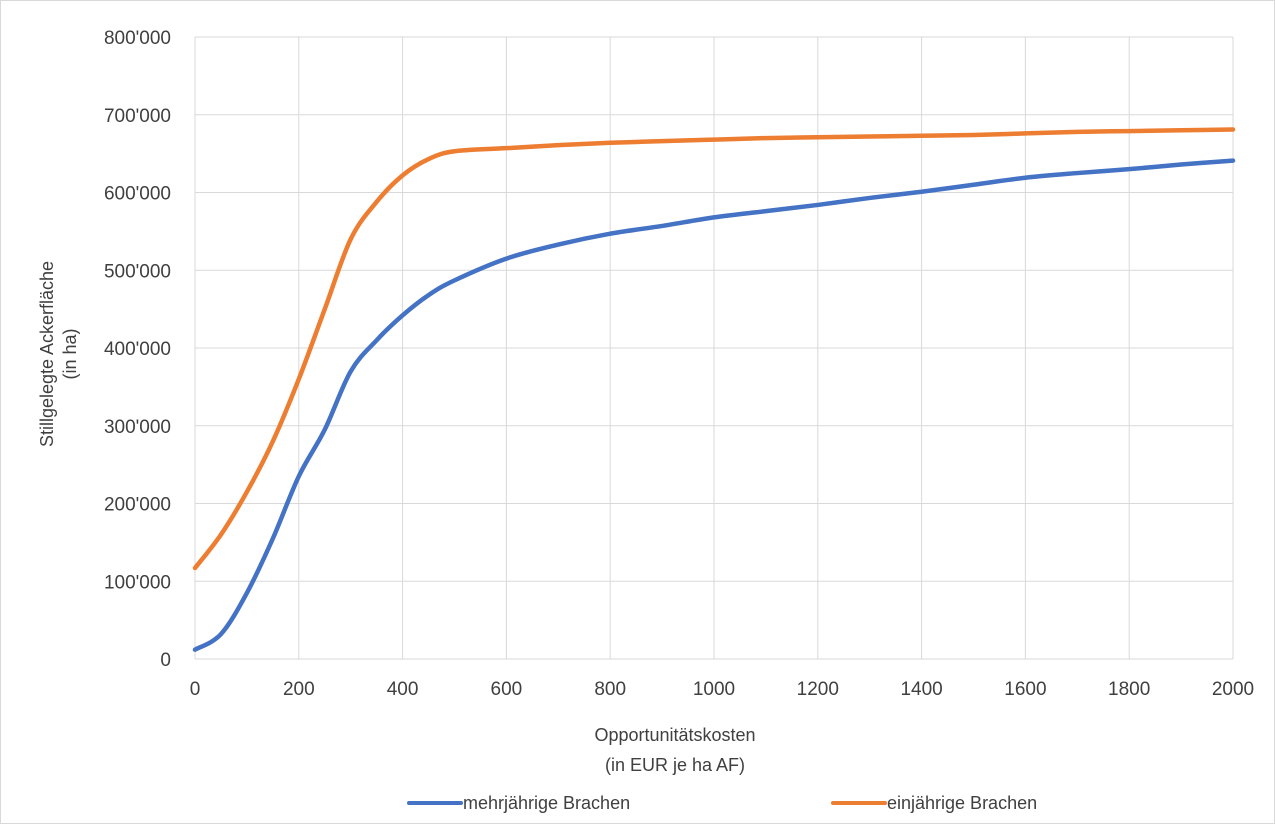 The height and width of the screenshot is (825, 1275). I want to click on y-tick-label: 0, so click(165, 660).